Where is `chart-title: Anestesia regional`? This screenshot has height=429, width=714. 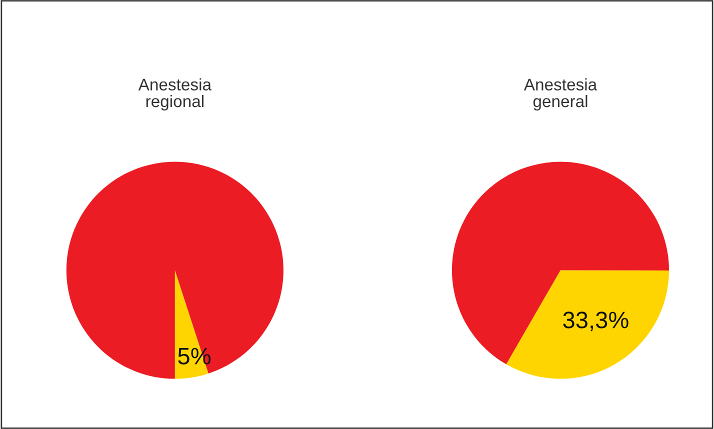
chart-title: Anestesia regional is located at coordinates (175, 94).